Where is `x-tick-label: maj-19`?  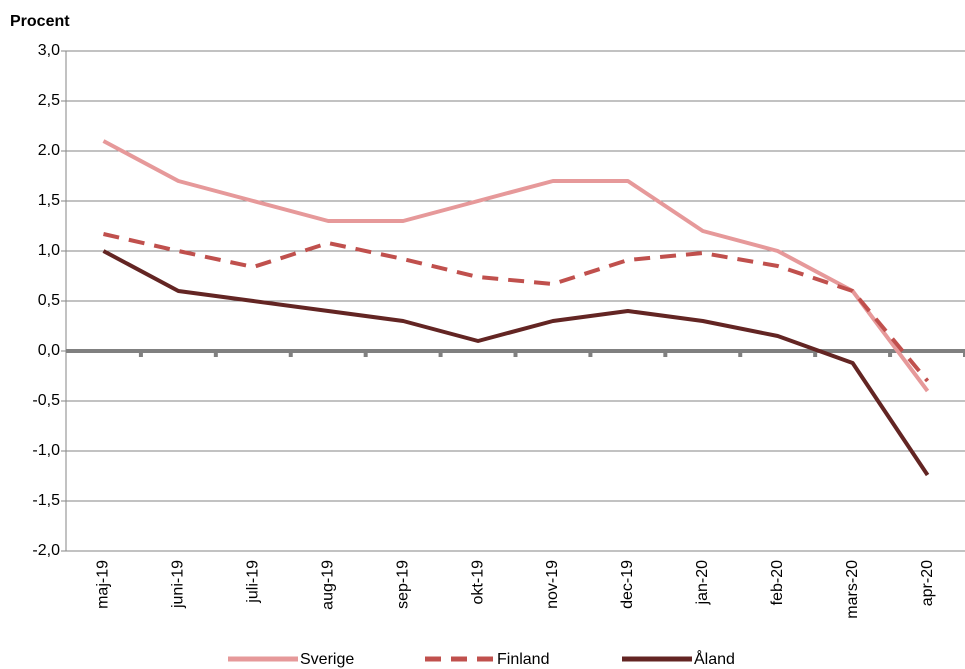 x-tick-label: maj-19 is located at coordinates (103, 584).